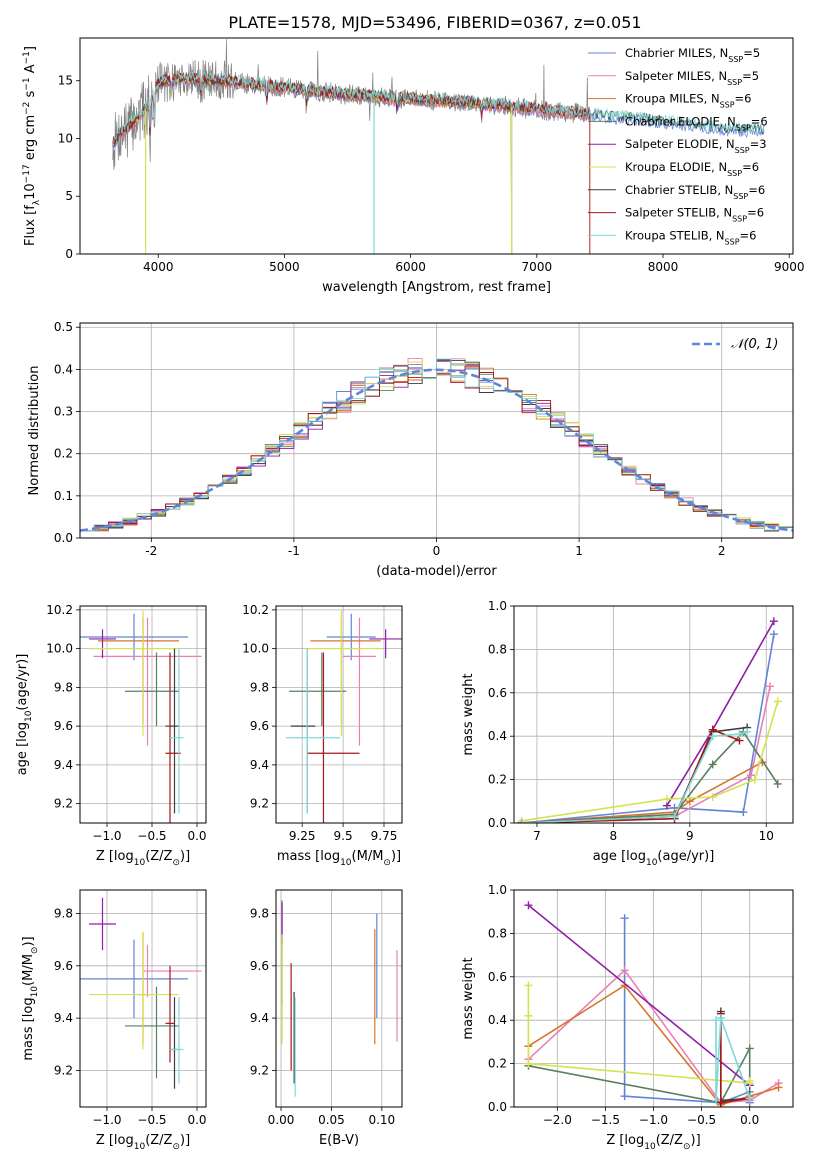  What do you see at coordinates (65, 81) in the screenshot?
I see `y-tick-label: 15` at bounding box center [65, 81].